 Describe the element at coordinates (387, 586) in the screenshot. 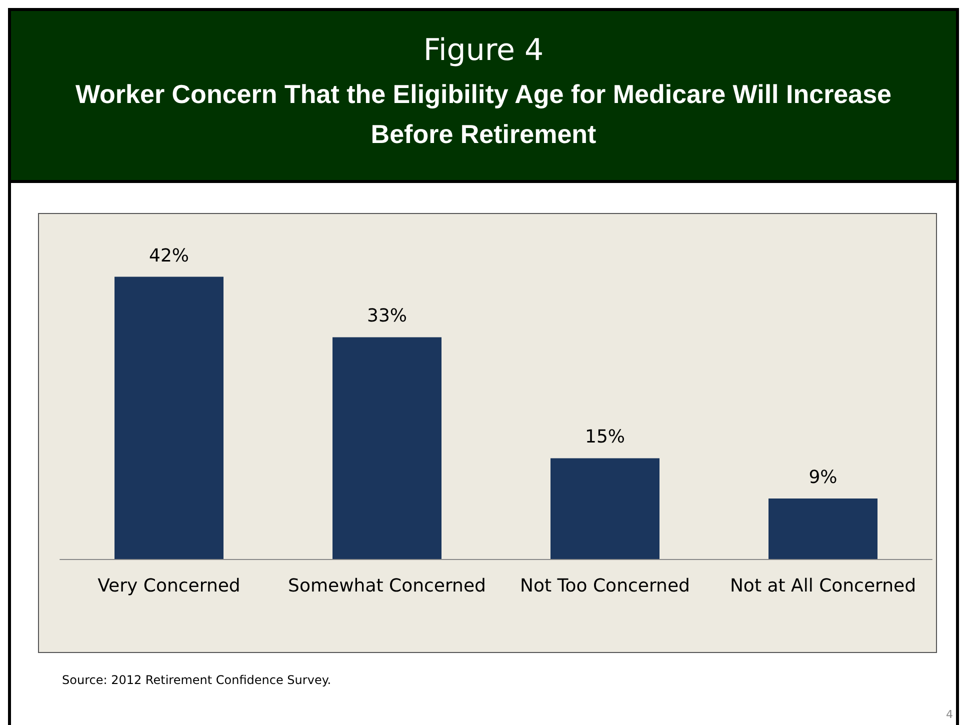

I see `x-tick-label: Somewhat Concerned` at that location.